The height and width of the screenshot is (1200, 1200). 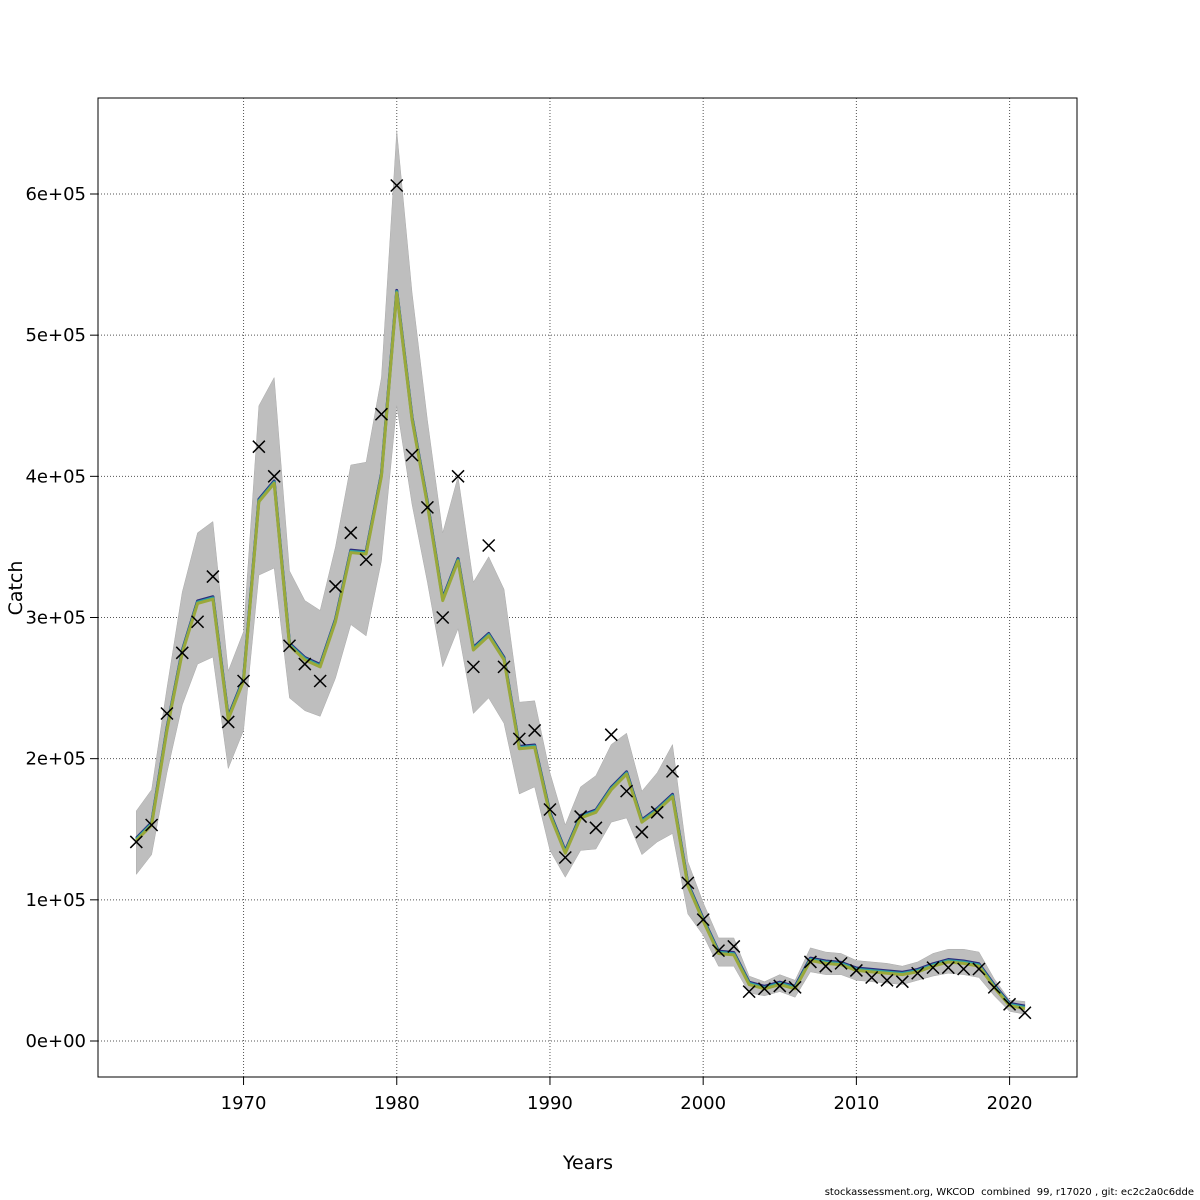 I want to click on y-tick-label: 4e+05, so click(x=55, y=476).